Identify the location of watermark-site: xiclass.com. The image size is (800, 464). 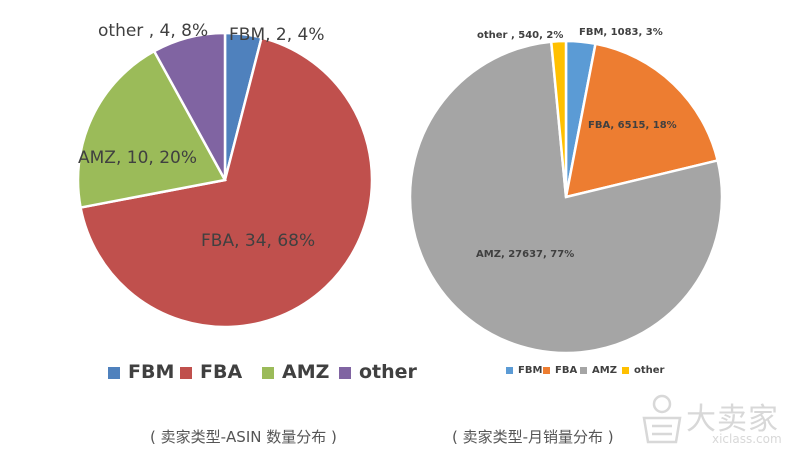
(747, 439).